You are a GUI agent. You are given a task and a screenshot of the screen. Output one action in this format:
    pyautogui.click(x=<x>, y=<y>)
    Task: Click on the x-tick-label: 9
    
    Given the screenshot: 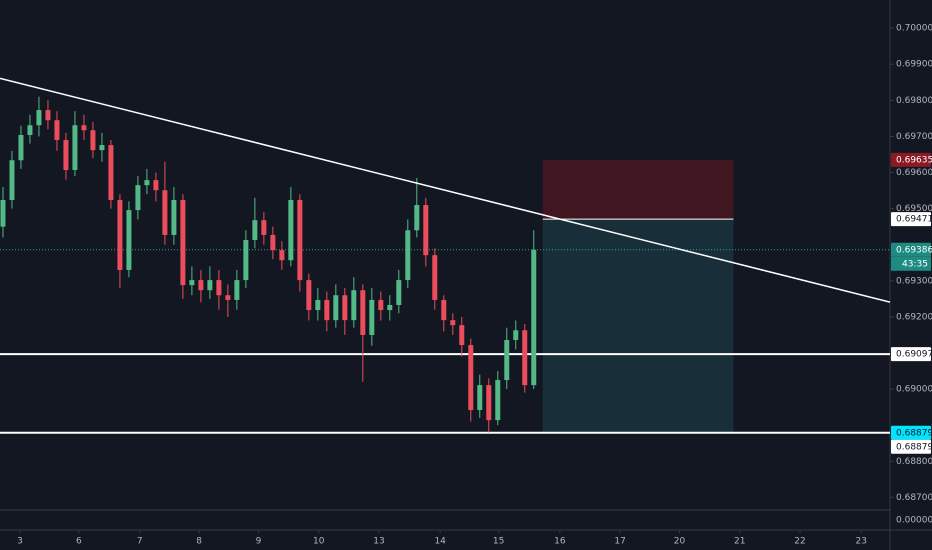 What is the action you would take?
    pyautogui.click(x=259, y=542)
    